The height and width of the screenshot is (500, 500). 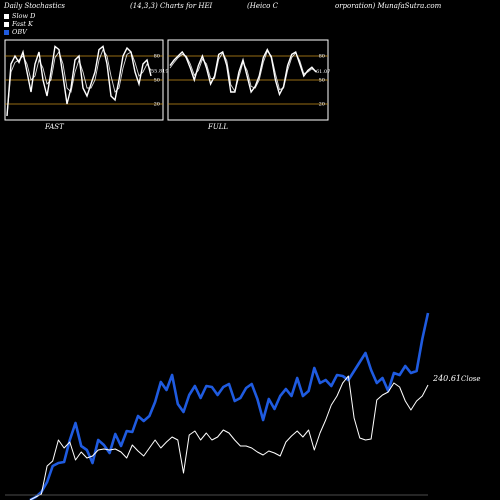 I want to click on legend-obv: OBV, so click(x=15, y=32).